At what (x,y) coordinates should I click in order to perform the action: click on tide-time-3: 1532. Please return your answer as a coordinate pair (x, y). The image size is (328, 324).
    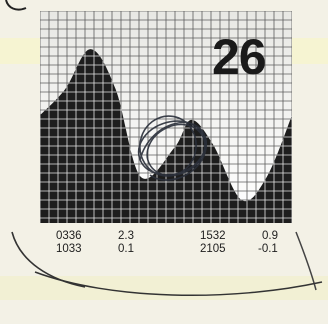
    Looking at the image, I should click on (213, 236).